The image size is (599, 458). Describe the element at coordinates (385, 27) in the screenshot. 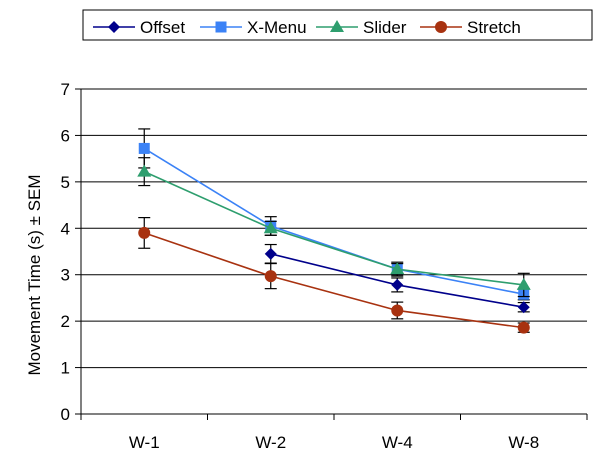

I see `legend-label: Slider` at that location.